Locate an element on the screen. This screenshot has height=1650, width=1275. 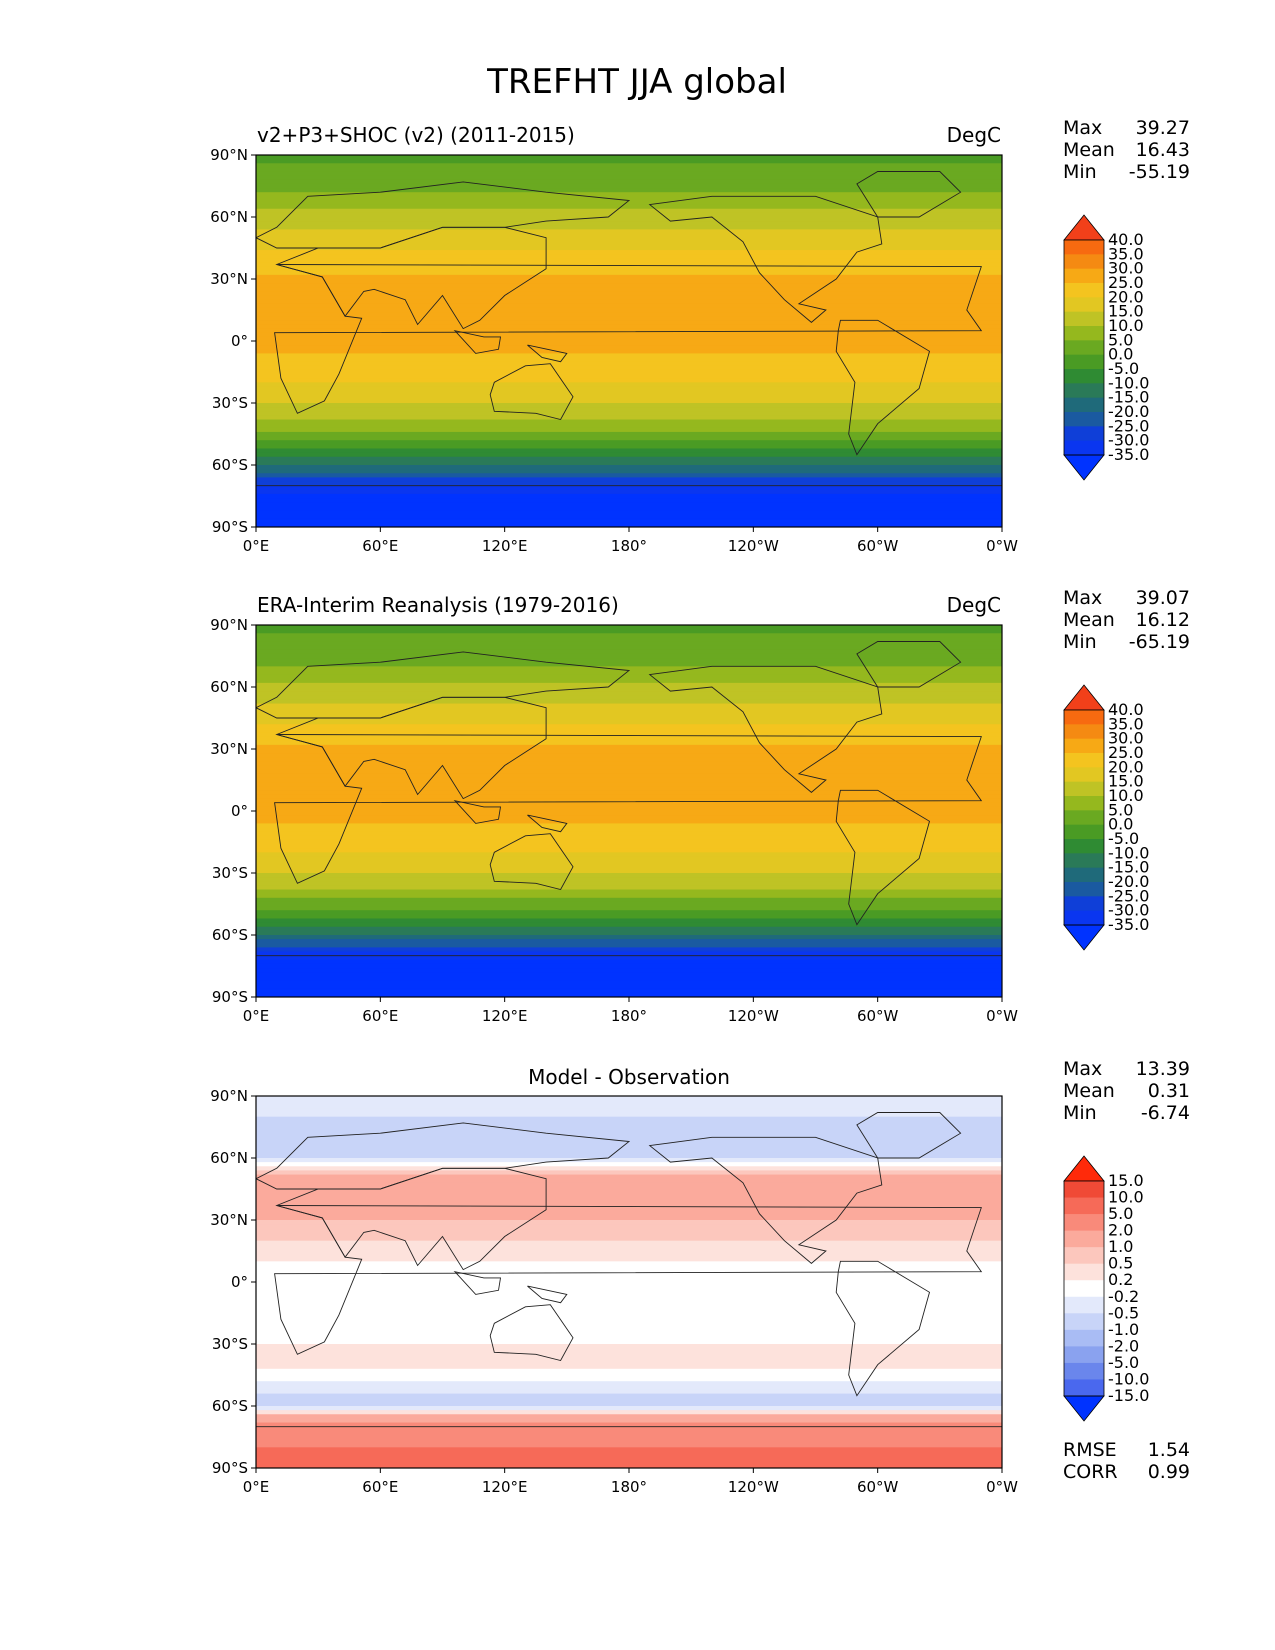
stat-value: 16.12 is located at coordinates (1163, 620).